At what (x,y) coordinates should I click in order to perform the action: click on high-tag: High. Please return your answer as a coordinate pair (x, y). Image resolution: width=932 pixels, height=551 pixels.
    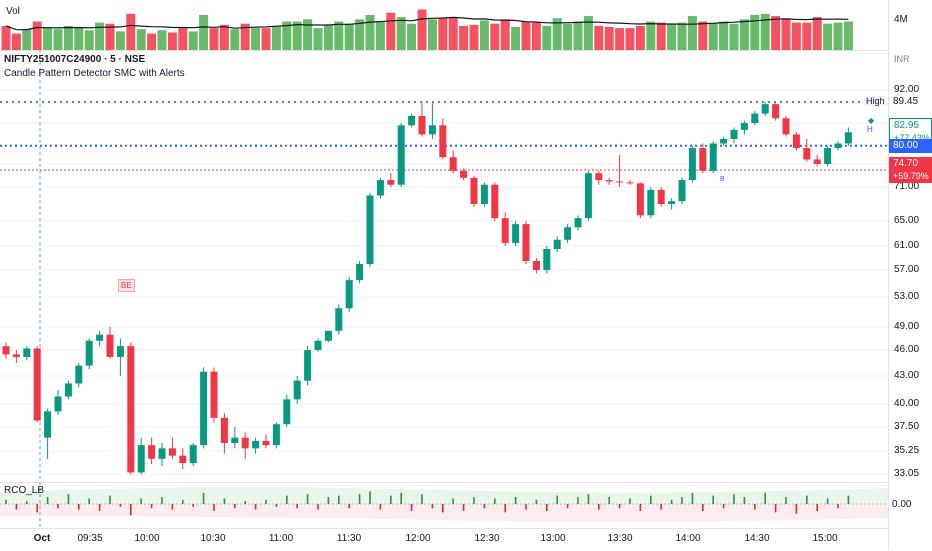
    Looking at the image, I should click on (875, 101).